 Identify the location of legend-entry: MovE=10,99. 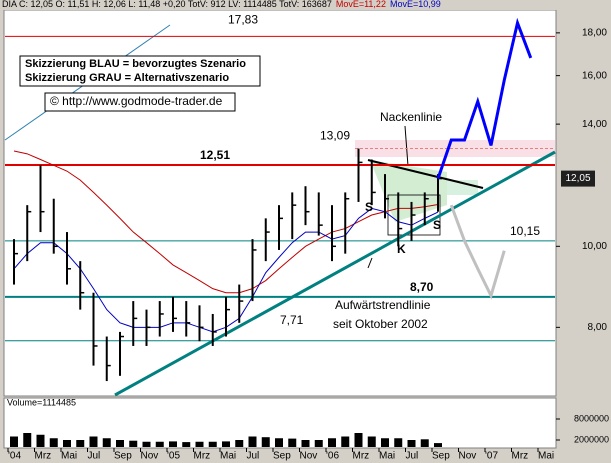
(415, 4).